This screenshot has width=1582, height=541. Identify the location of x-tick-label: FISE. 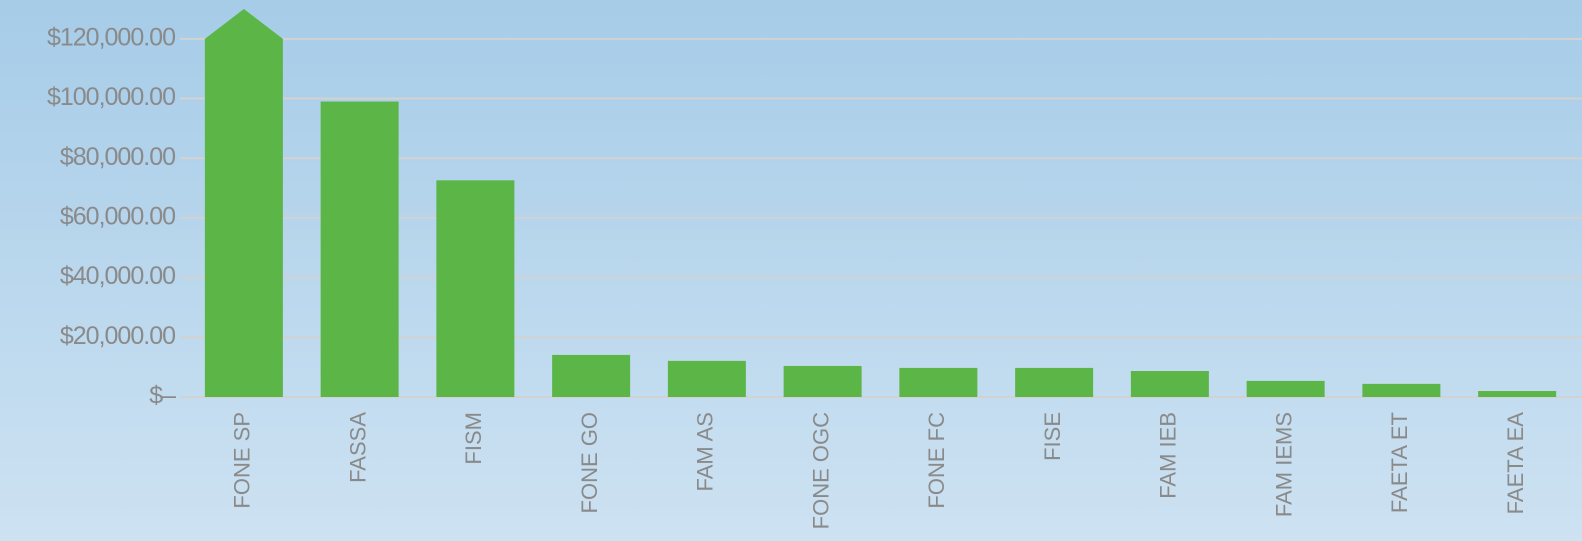
(1052, 436).